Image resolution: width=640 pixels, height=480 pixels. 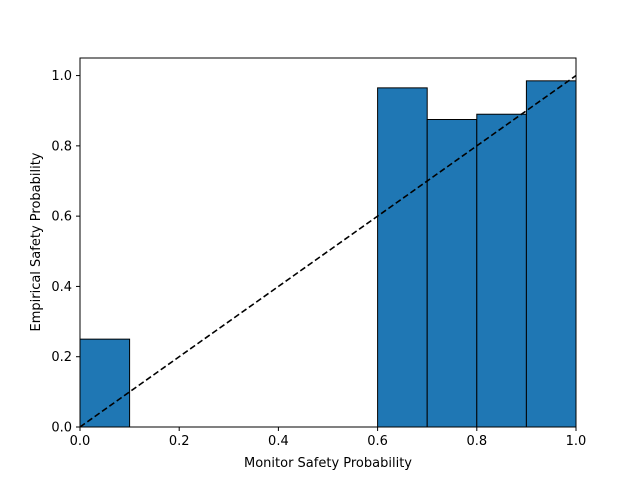 What do you see at coordinates (278, 441) in the screenshot?
I see `x-tick-label-2: 0.4` at bounding box center [278, 441].